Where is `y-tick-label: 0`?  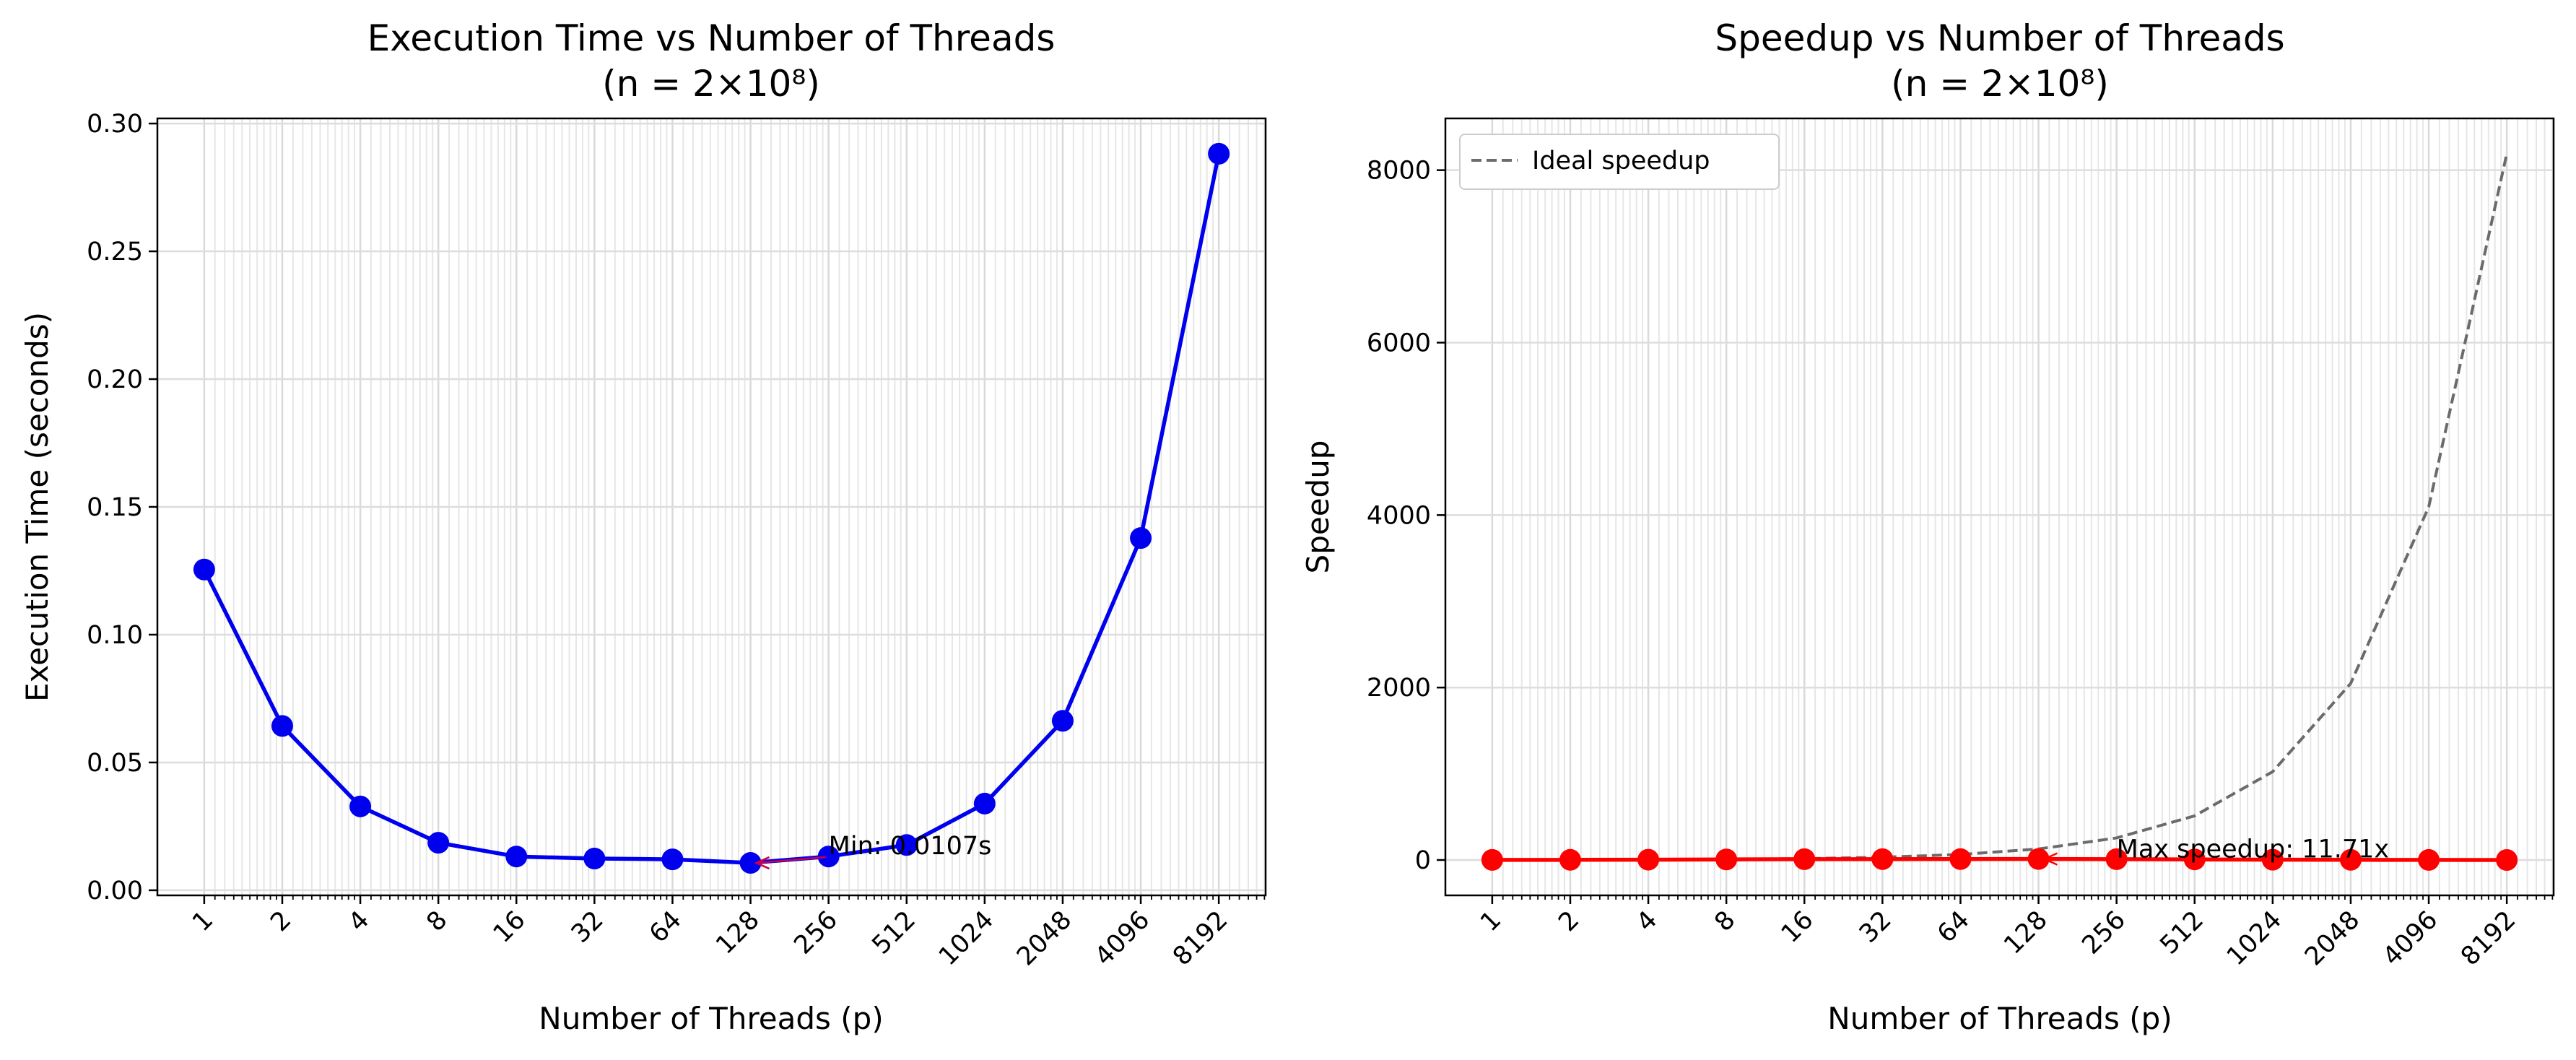 y-tick-label: 0 is located at coordinates (1423, 860).